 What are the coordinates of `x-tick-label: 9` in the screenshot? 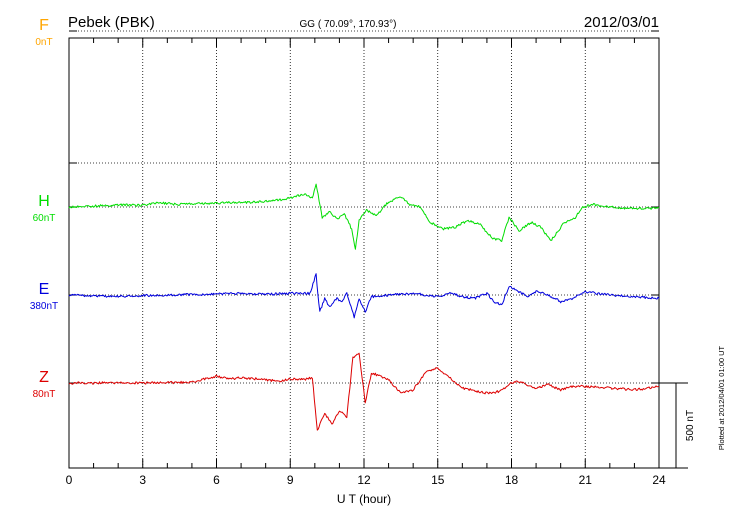 It's located at (290, 480).